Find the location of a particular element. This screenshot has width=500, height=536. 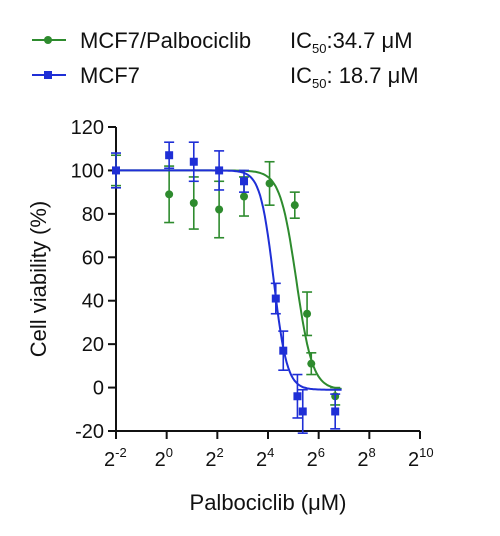

legend-marker-mcf7 is located at coordinates (48, 75).